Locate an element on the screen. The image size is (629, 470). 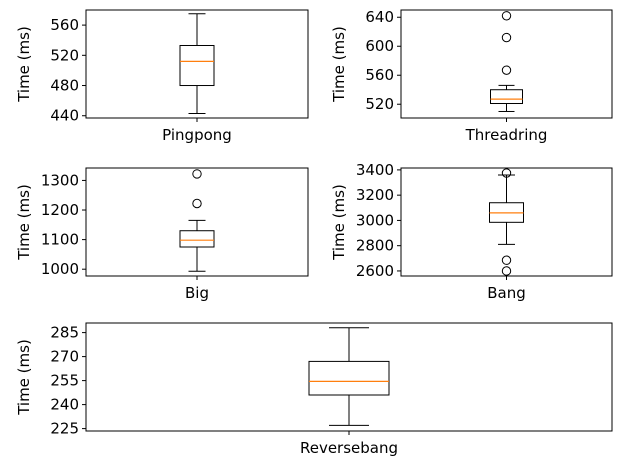
x-tick-label-pingpong: Pingpong is located at coordinates (197, 135).